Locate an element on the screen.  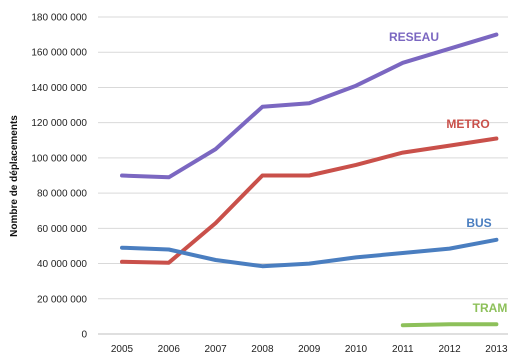
x-tick-label: 2009 is located at coordinates (309, 349).